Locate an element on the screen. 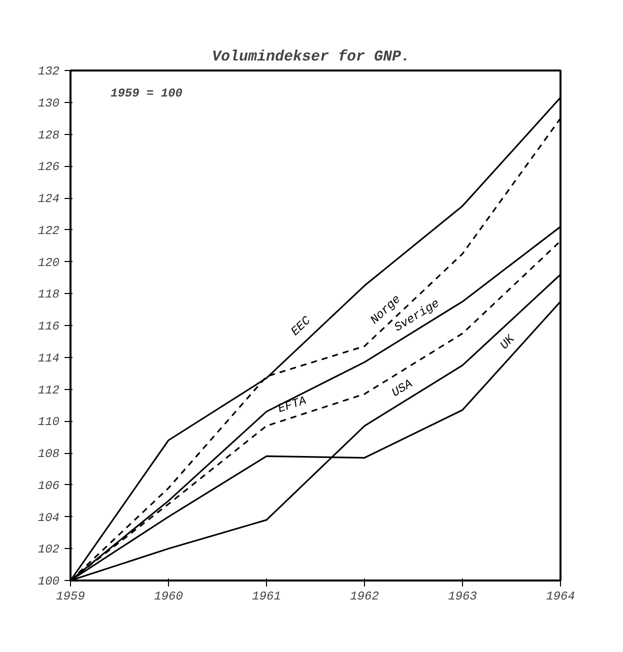 This screenshot has height=652, width=623. y-tick-label: 124 is located at coordinates (49, 199).